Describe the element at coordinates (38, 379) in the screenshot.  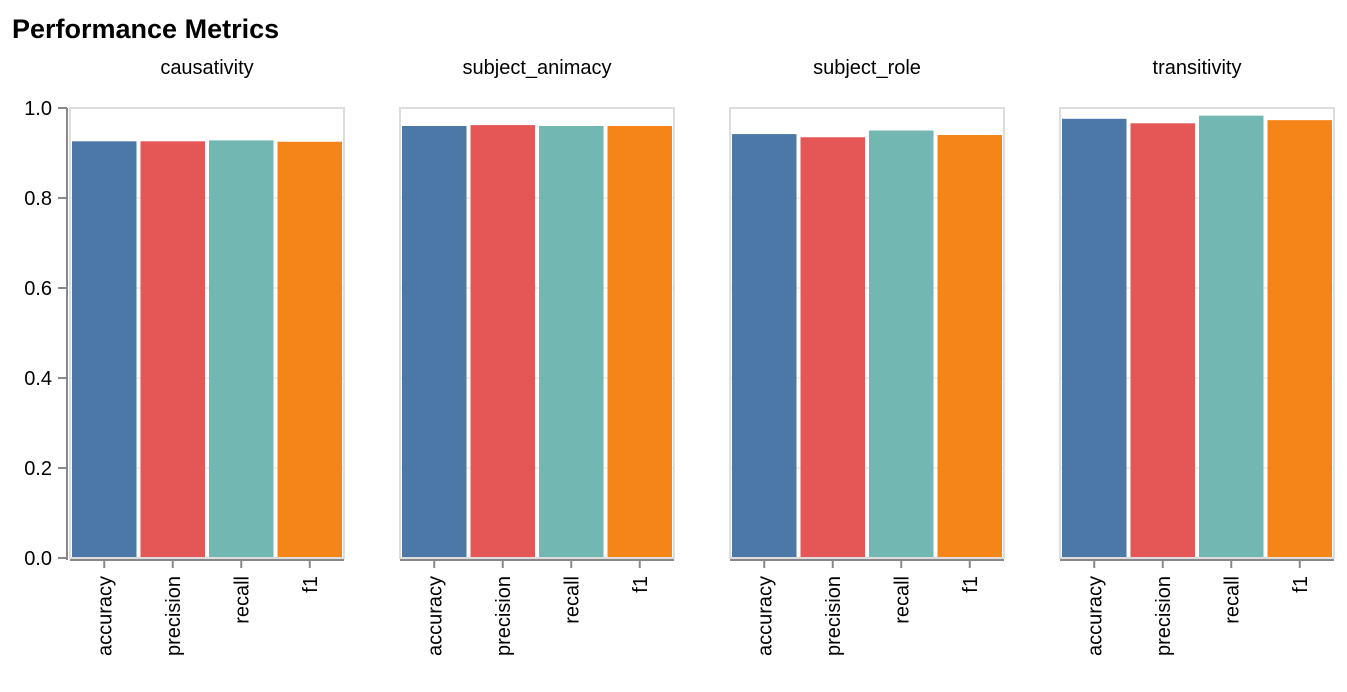
I see `y-tick-label: 0.4` at that location.